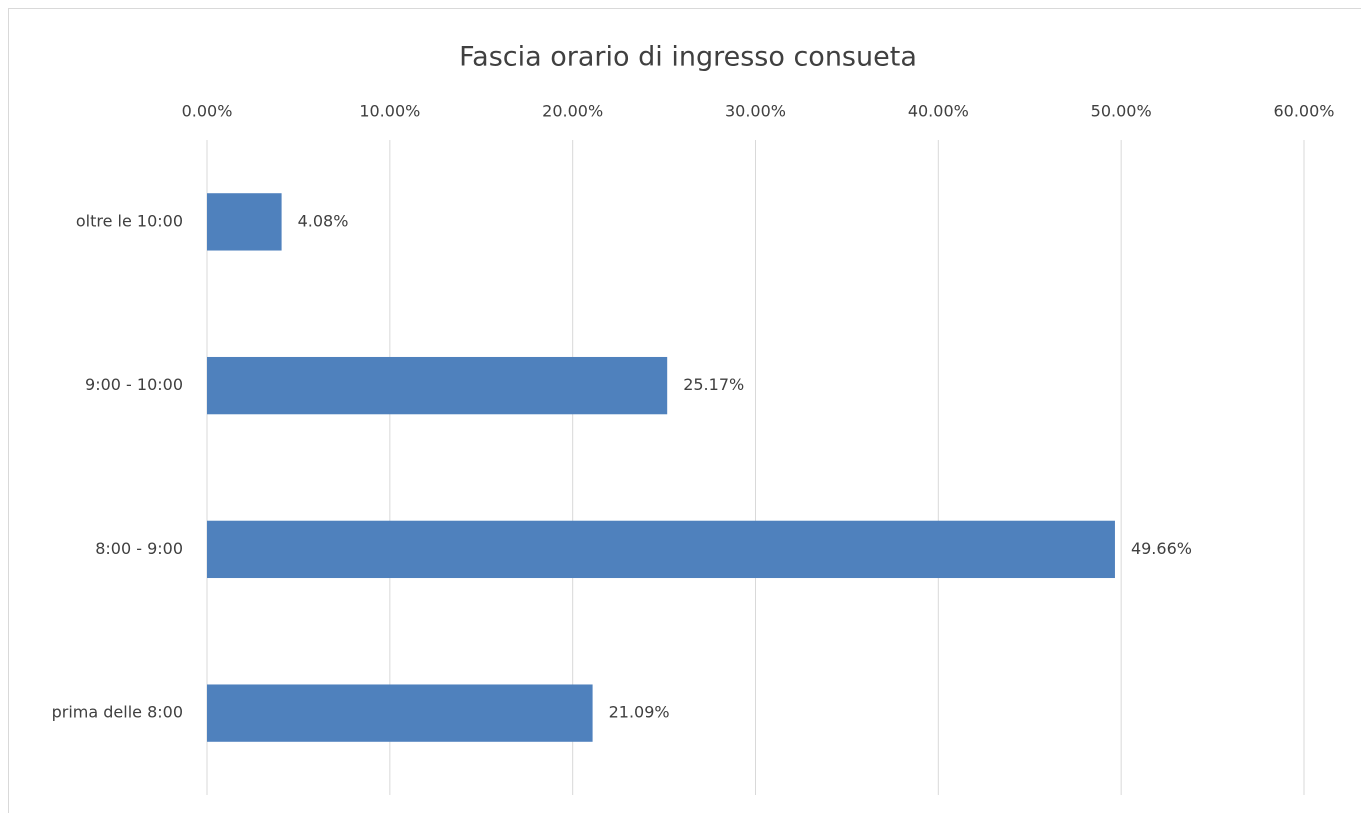  I want to click on y-tick-label: 8:00 - 9:00, so click(139, 548).